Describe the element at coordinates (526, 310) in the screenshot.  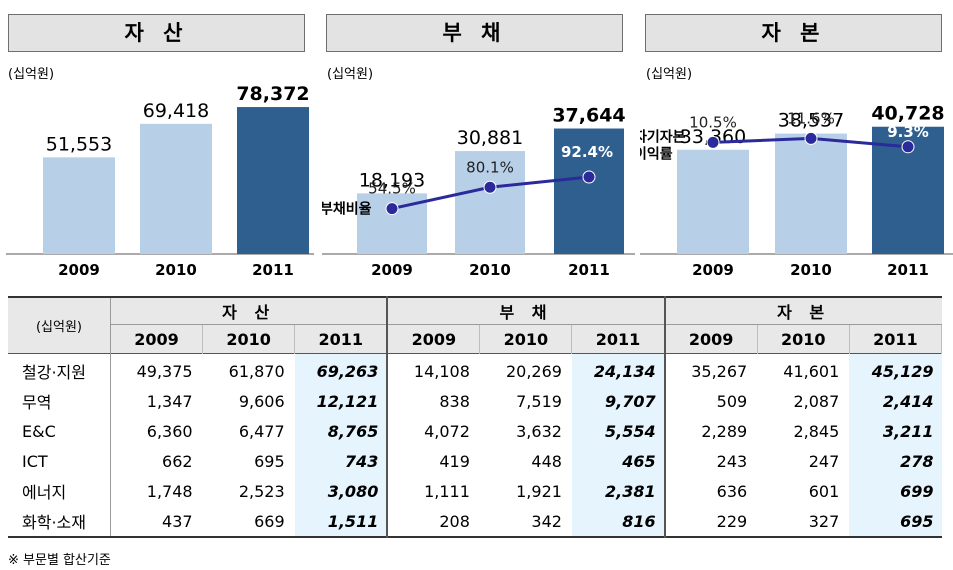
I see `table-group-liabilities: 부 채` at that location.